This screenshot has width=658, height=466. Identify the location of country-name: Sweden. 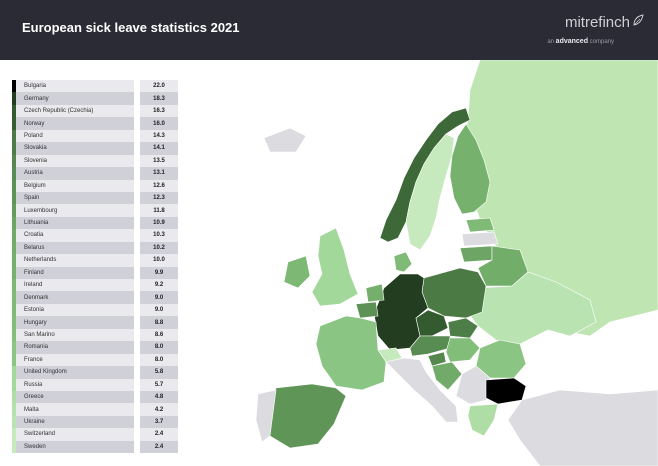
(75, 447).